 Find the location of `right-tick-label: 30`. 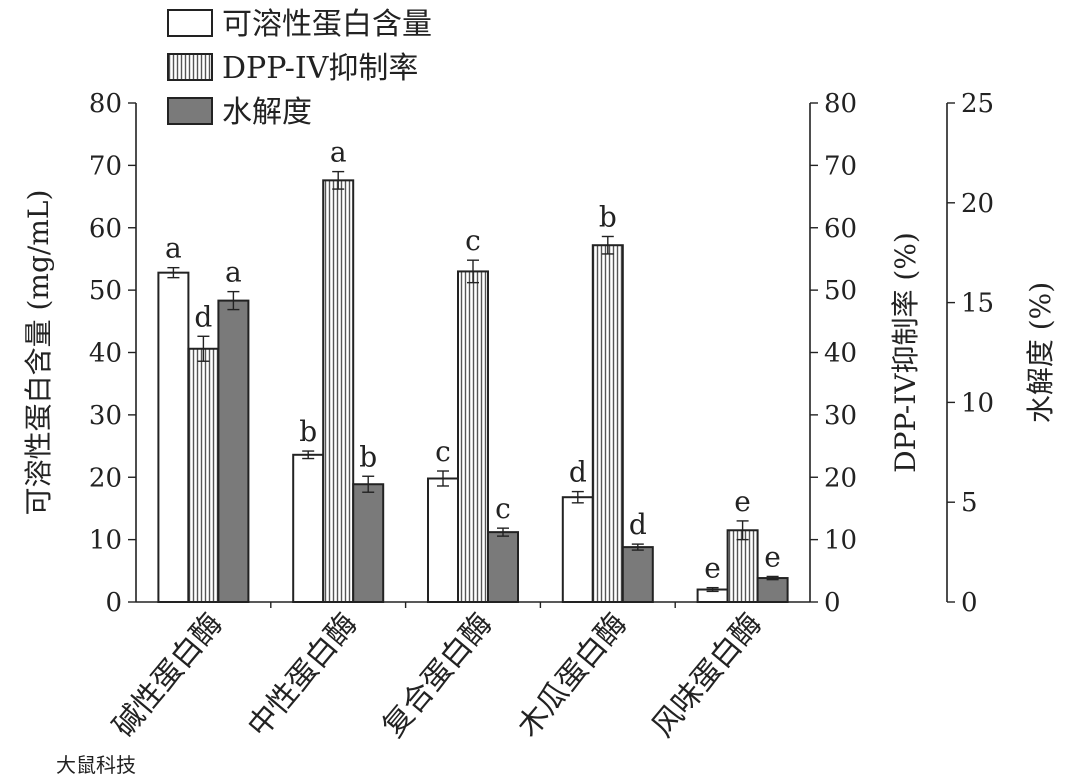

right-tick-label: 30 is located at coordinates (840, 416).